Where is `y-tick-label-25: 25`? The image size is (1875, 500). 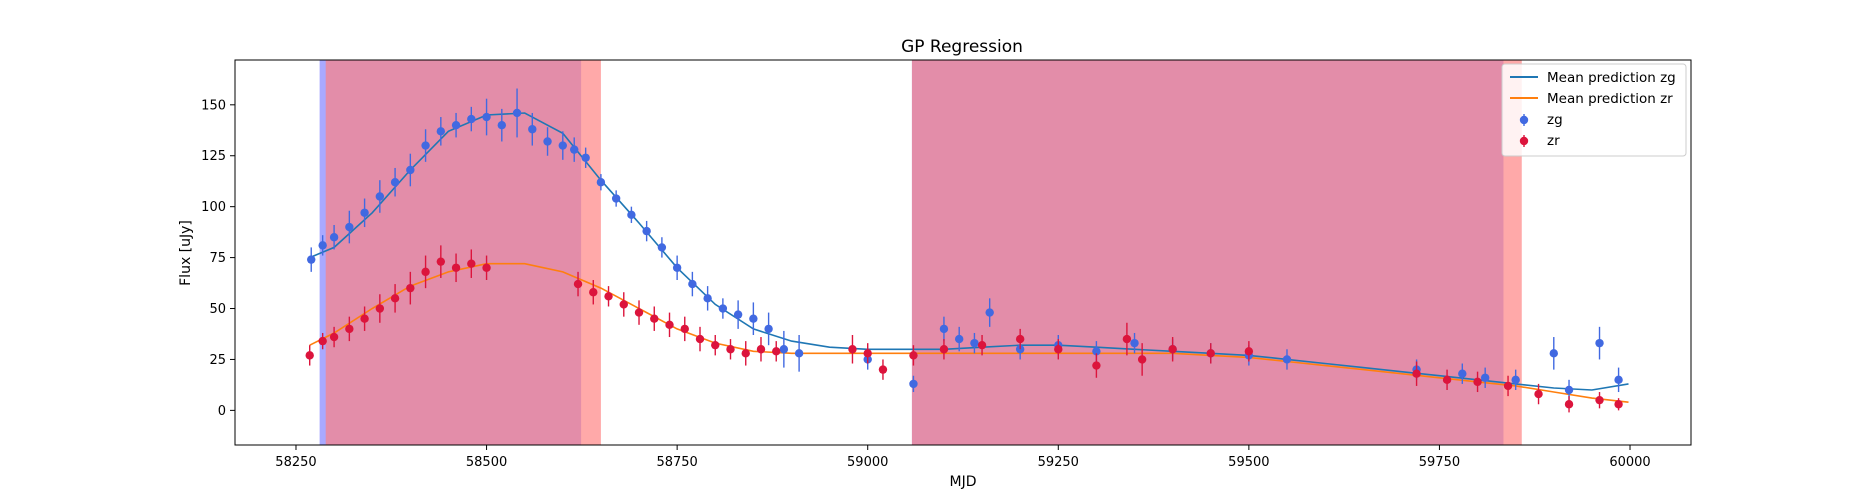 y-tick-label-25: 25 is located at coordinates (217, 360).